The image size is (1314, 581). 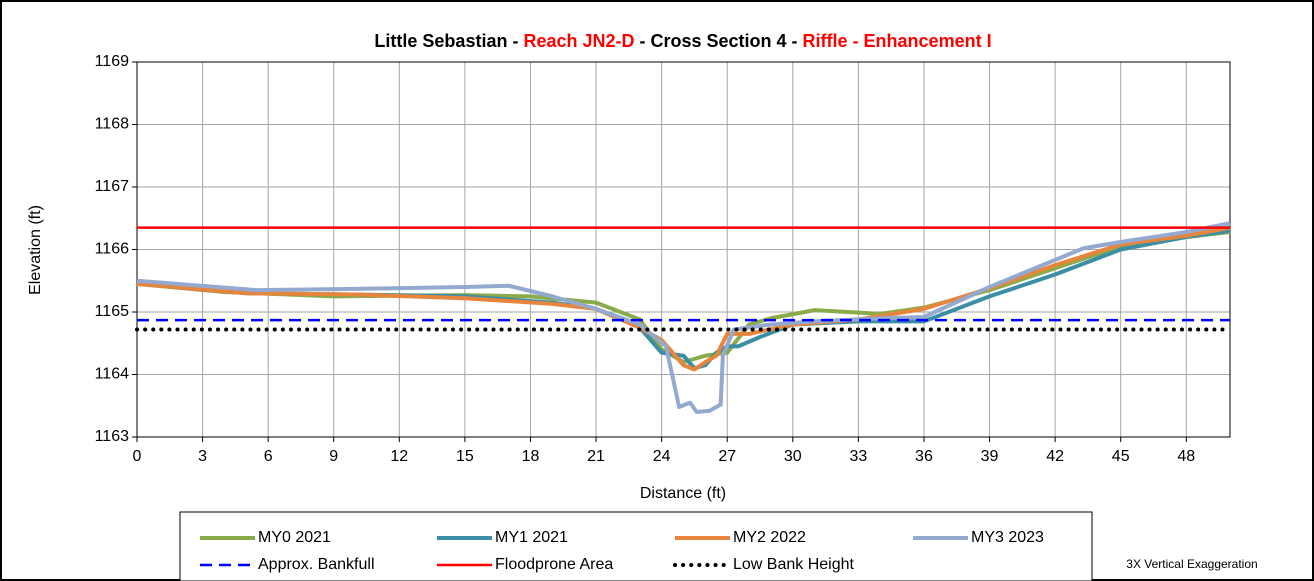 What do you see at coordinates (112, 436) in the screenshot?
I see `y-tick-label: 1163` at bounding box center [112, 436].